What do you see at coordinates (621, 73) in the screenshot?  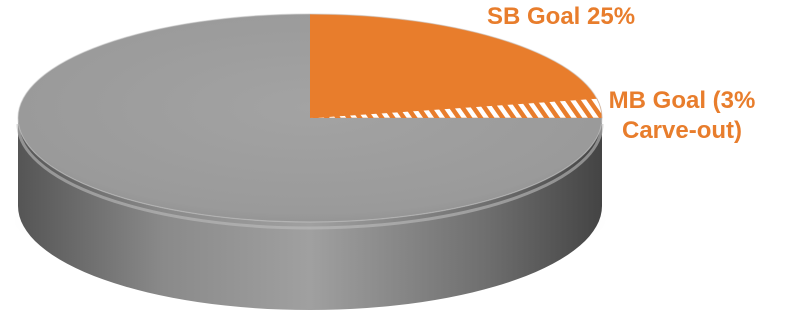 I see `pie-labels: SB Goal 25% MB Goal (3% Carve-out)` at bounding box center [621, 73].